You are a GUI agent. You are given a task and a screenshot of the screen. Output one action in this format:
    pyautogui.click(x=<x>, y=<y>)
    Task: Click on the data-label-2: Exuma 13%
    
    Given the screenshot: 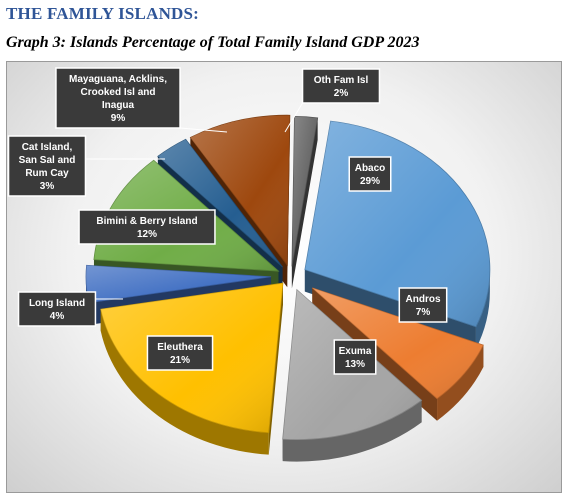 What is the action you would take?
    pyautogui.click(x=355, y=357)
    